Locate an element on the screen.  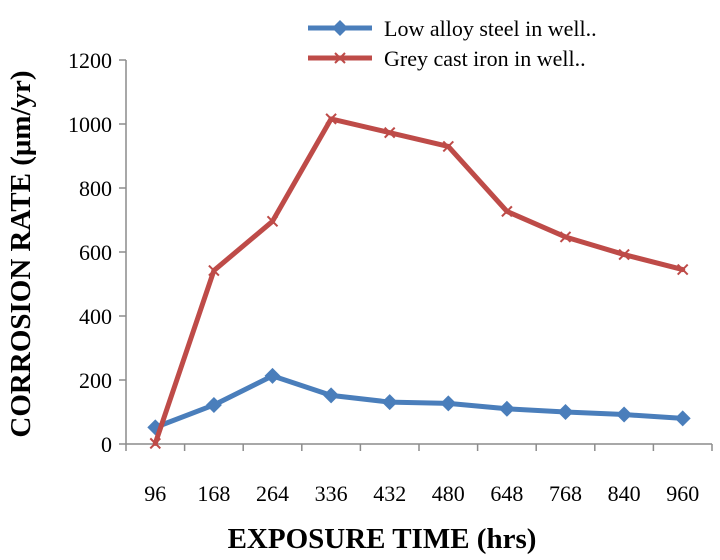
y-ticks: 0 200 400 600 800 1000 1200 is located at coordinates (97, 252).